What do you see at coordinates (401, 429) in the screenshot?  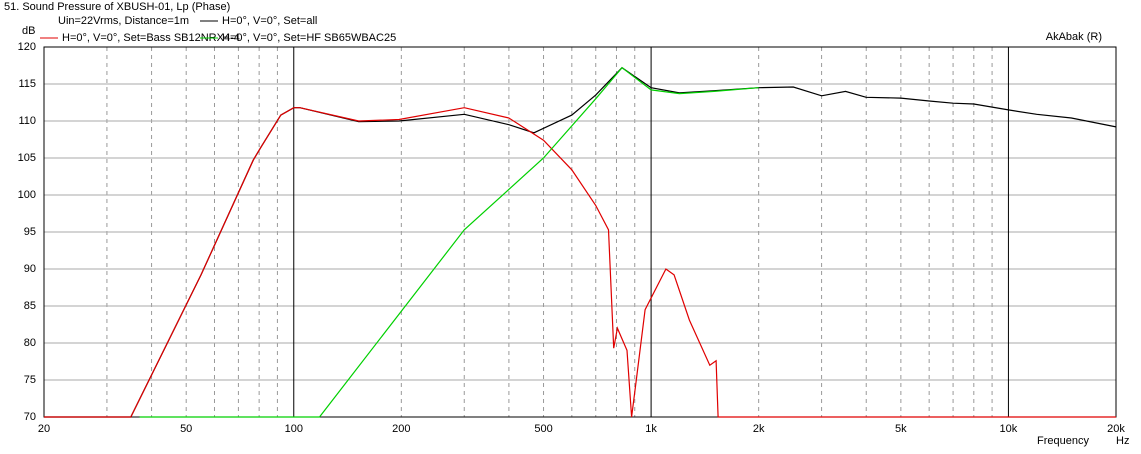 I see `x-tick-label: 200` at bounding box center [401, 429].